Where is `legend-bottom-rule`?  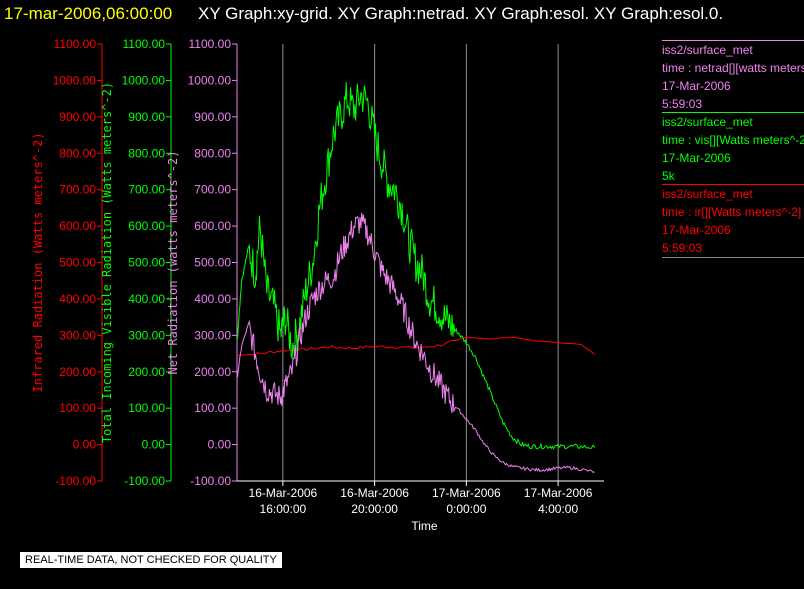 legend-bottom-rule is located at coordinates (733, 257).